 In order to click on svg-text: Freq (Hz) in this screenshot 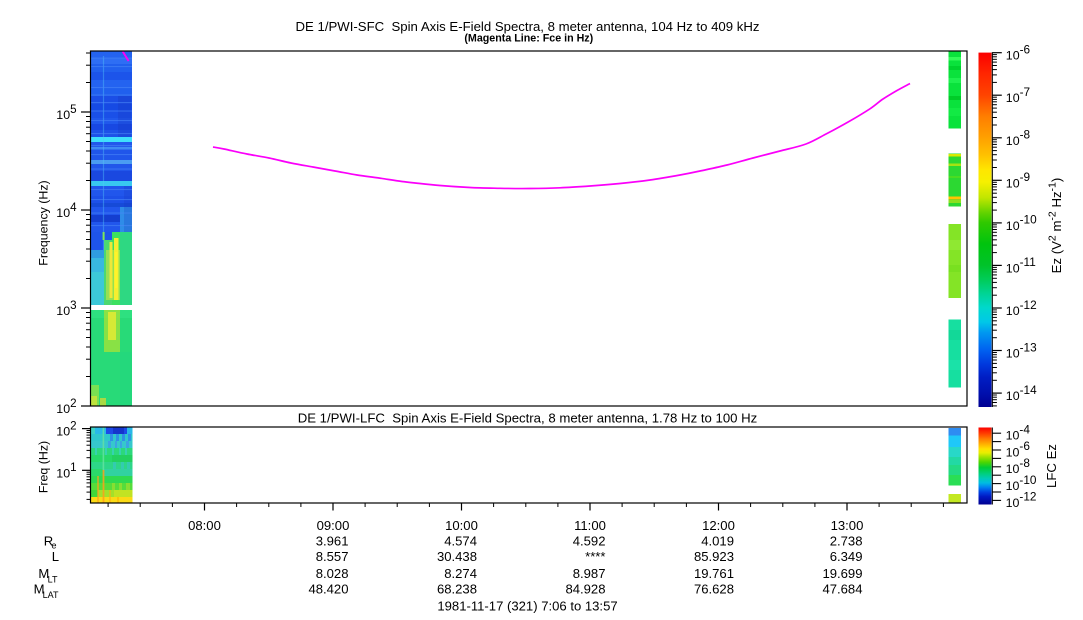, I will do `click(44, 467)`.